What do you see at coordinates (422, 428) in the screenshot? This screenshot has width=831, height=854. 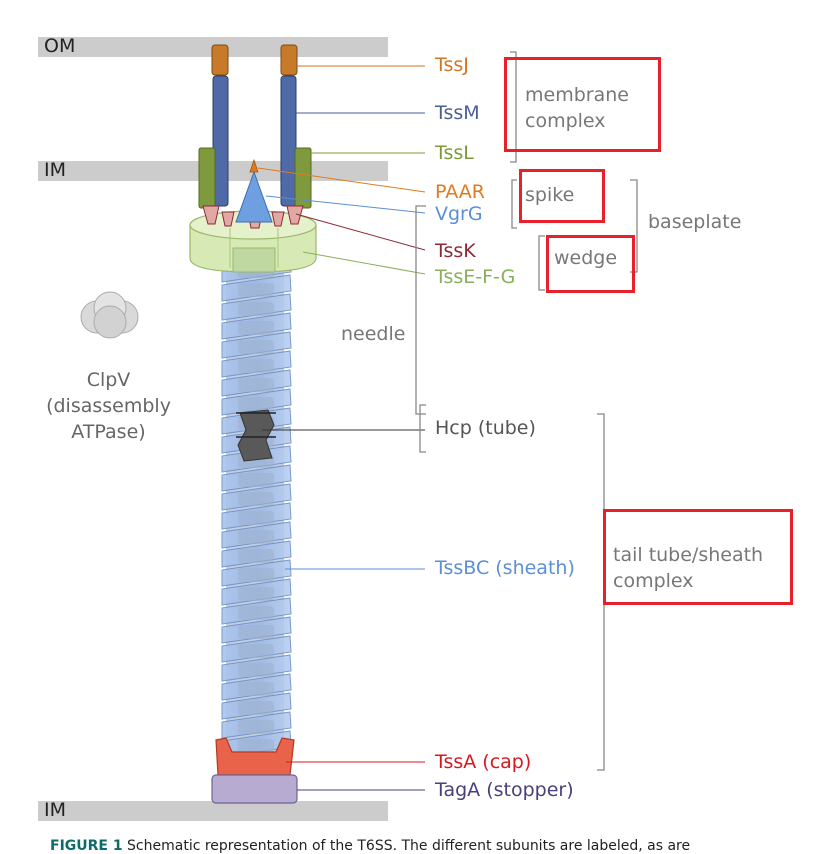 I see `hcp-bracket` at bounding box center [422, 428].